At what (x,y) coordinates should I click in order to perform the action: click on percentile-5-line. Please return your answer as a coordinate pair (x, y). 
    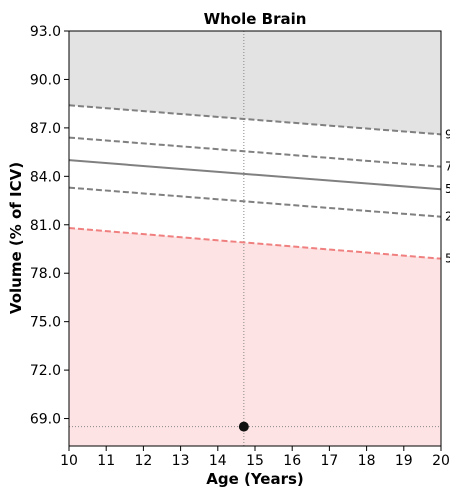
    Looking at the image, I should click on (255, 243).